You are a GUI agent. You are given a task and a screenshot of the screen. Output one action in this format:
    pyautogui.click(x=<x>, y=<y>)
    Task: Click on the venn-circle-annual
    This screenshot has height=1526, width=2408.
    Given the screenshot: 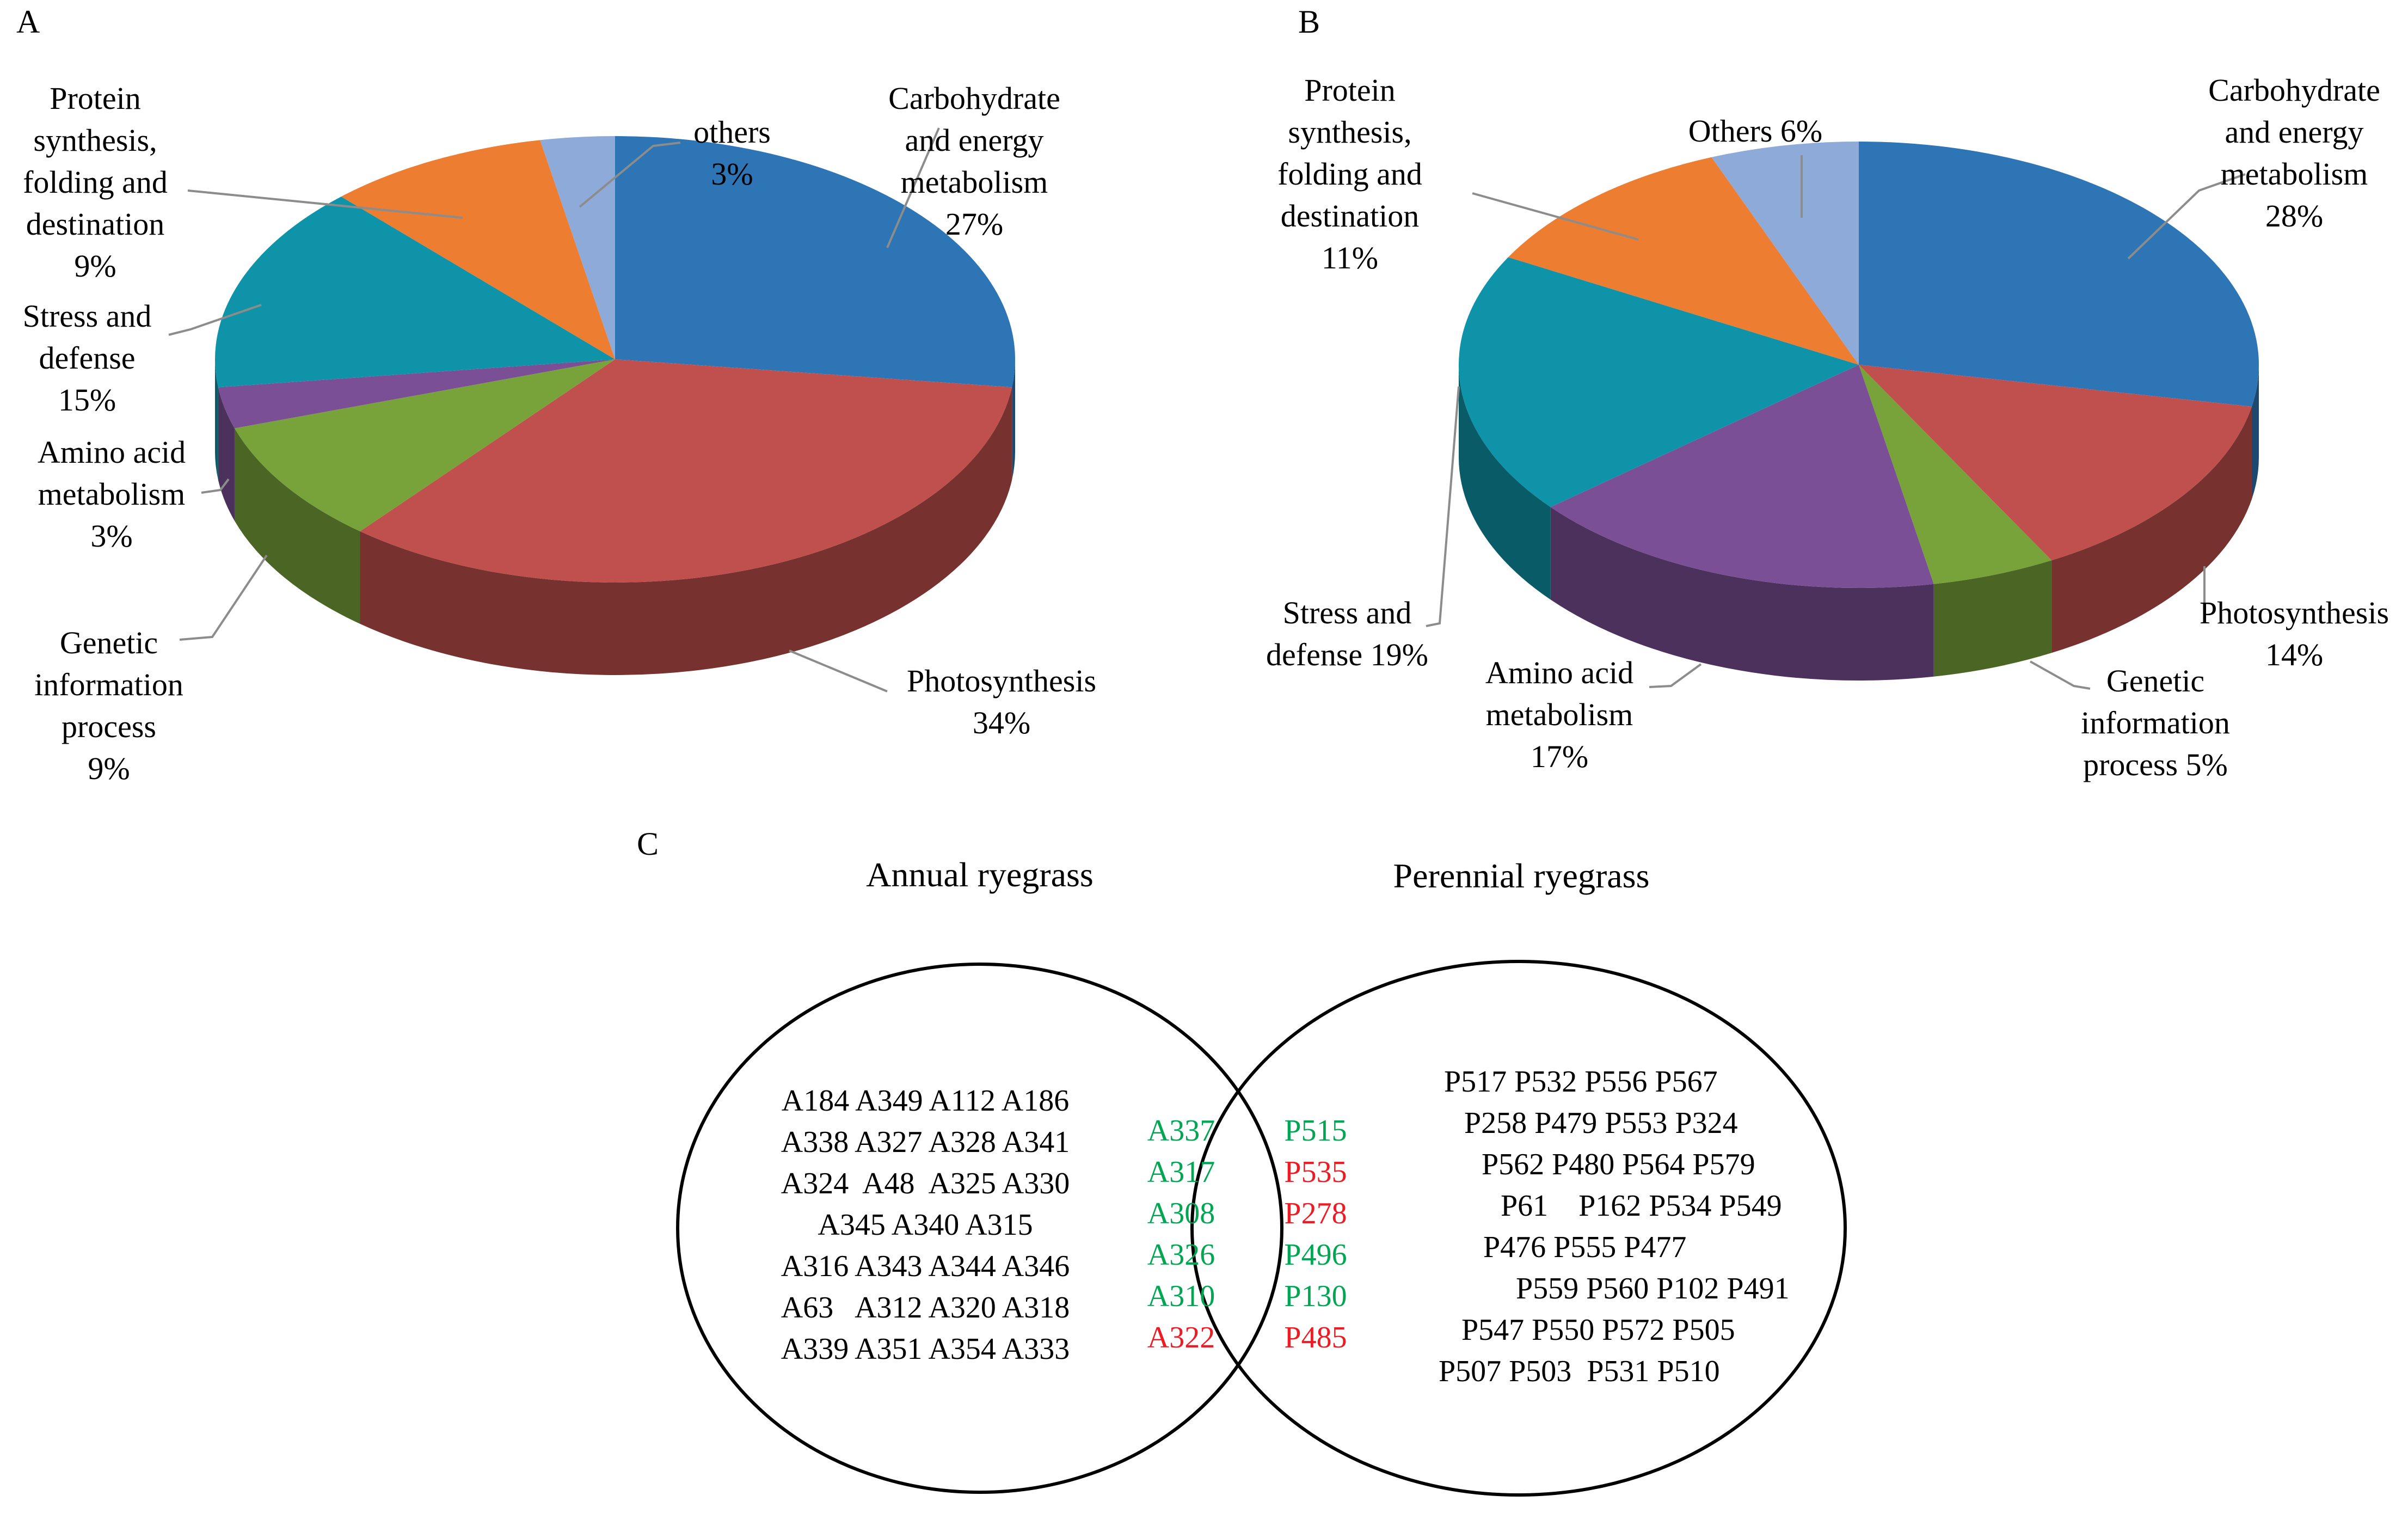 What is the action you would take?
    pyautogui.click(x=979, y=1228)
    